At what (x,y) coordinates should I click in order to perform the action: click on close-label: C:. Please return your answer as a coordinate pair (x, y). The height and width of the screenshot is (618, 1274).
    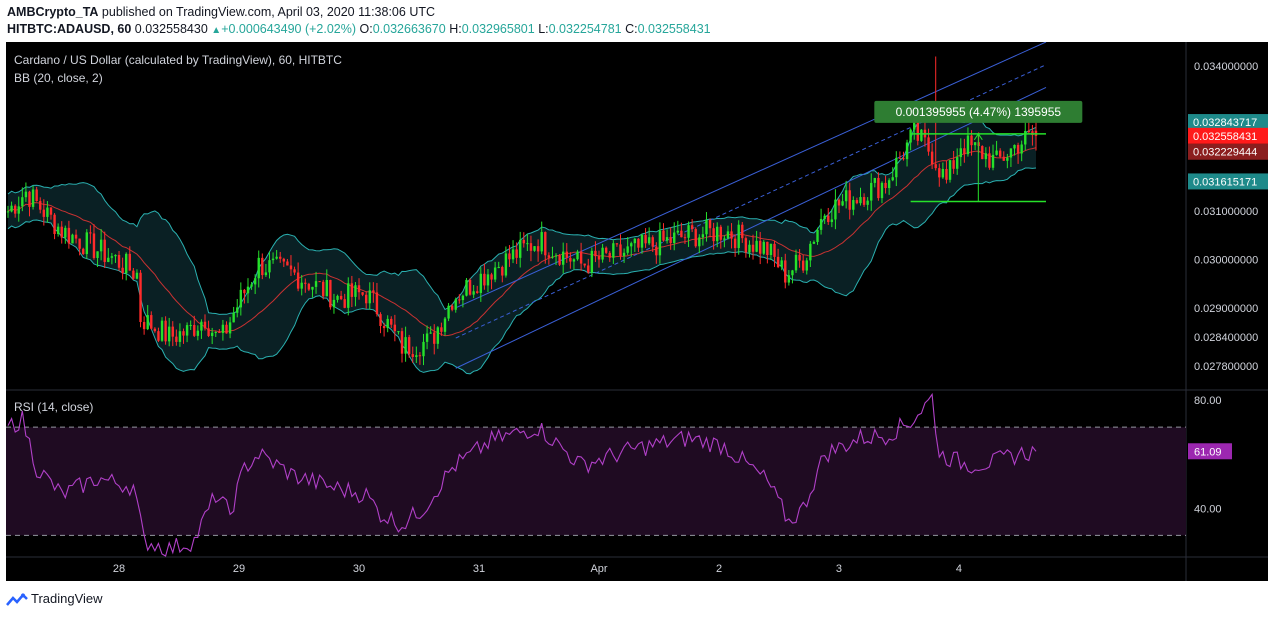
    Looking at the image, I should click on (631, 29).